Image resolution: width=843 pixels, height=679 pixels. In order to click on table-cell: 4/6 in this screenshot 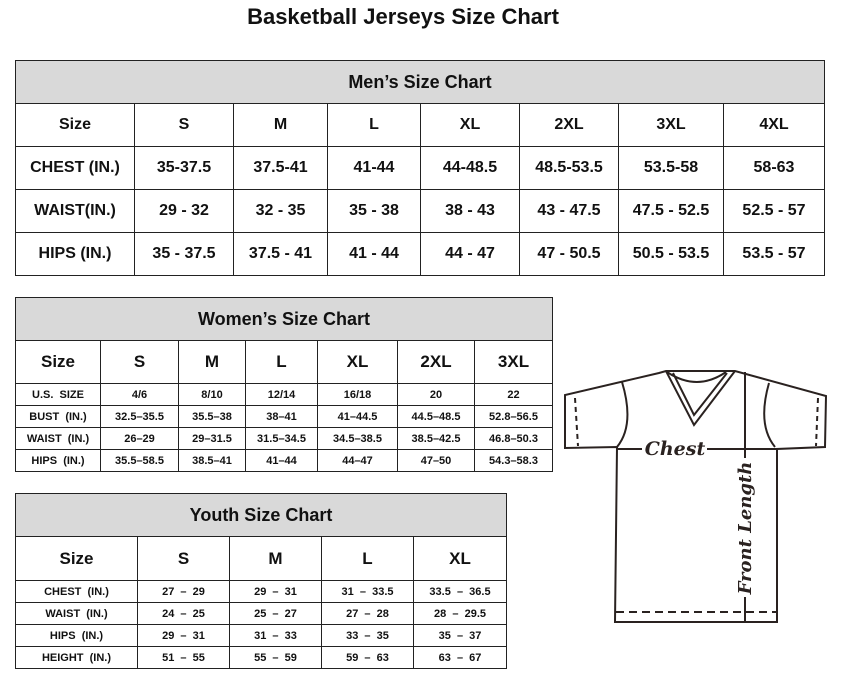, I will do `click(139, 394)`.